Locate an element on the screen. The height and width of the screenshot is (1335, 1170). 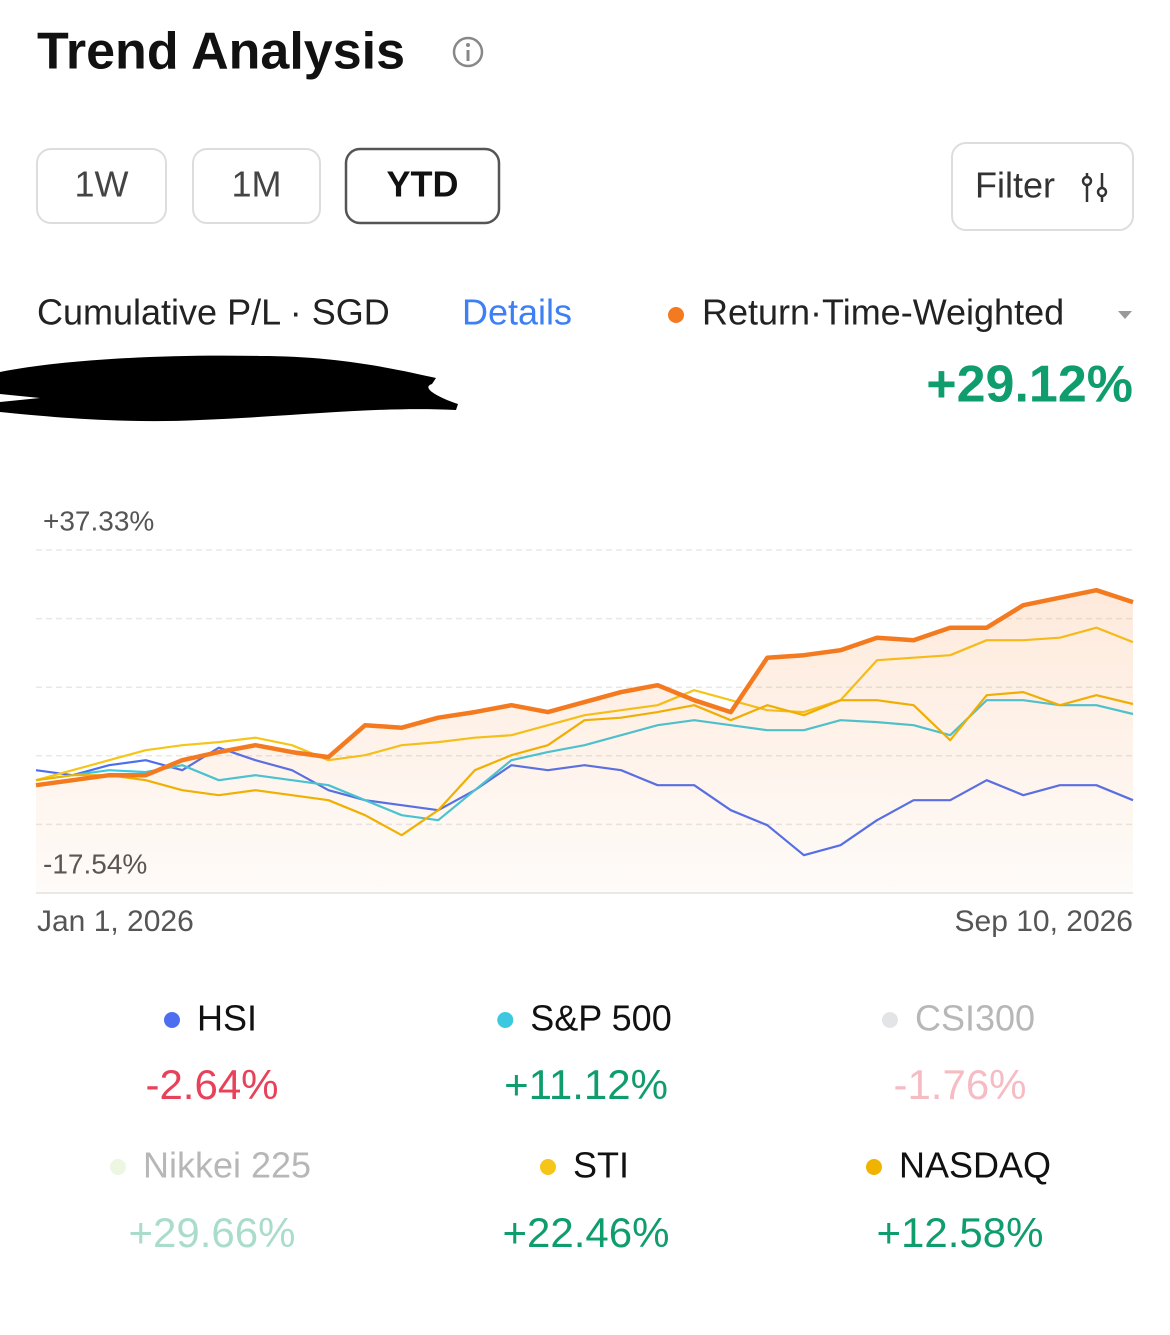
period-tab: 1M is located at coordinates (256, 186).